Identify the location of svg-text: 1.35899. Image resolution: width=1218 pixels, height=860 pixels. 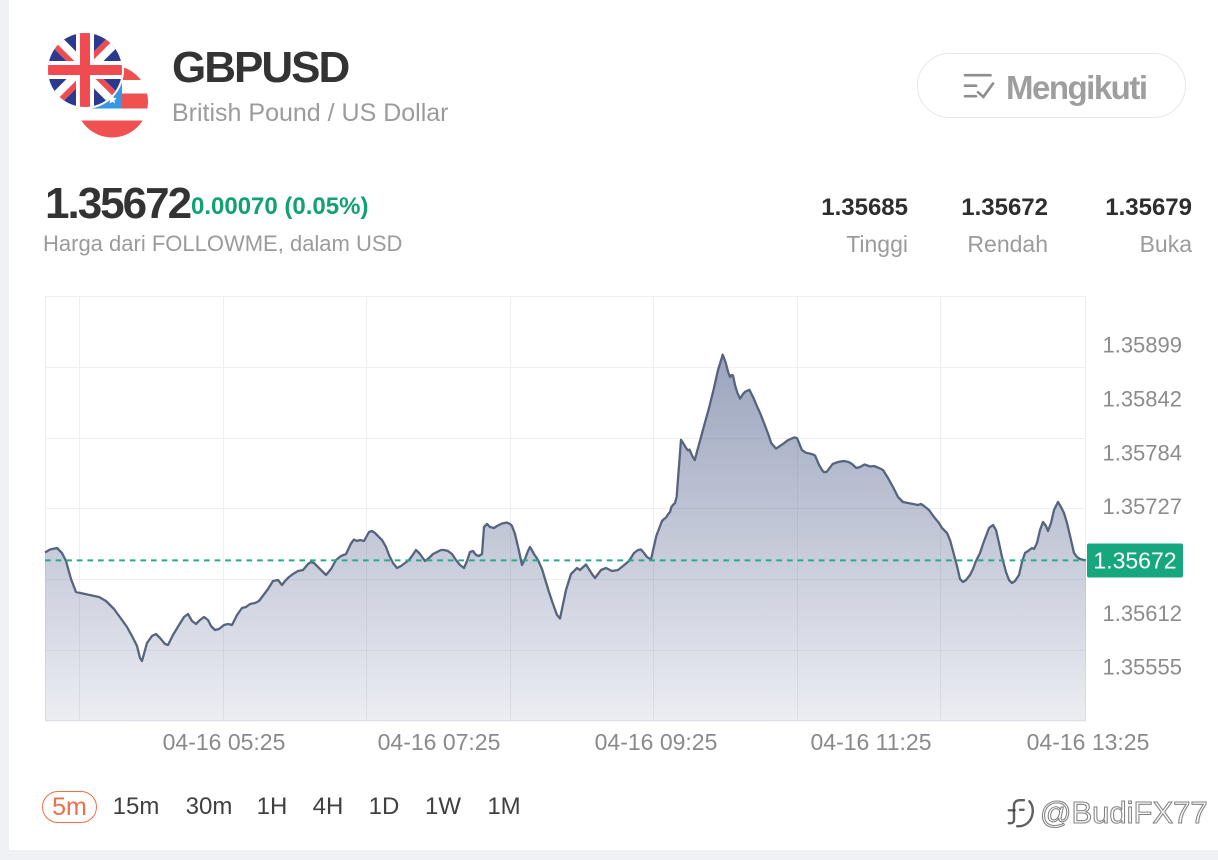
(1142, 345).